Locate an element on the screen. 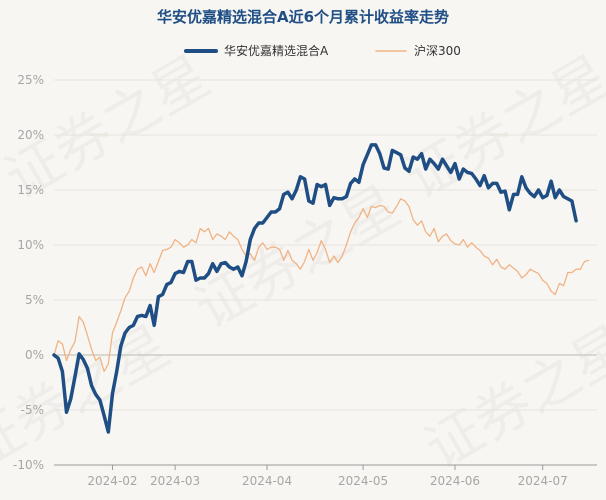 The image size is (606, 500). legend: 华安优嘉精选混合A 沪深300 is located at coordinates (322, 50).